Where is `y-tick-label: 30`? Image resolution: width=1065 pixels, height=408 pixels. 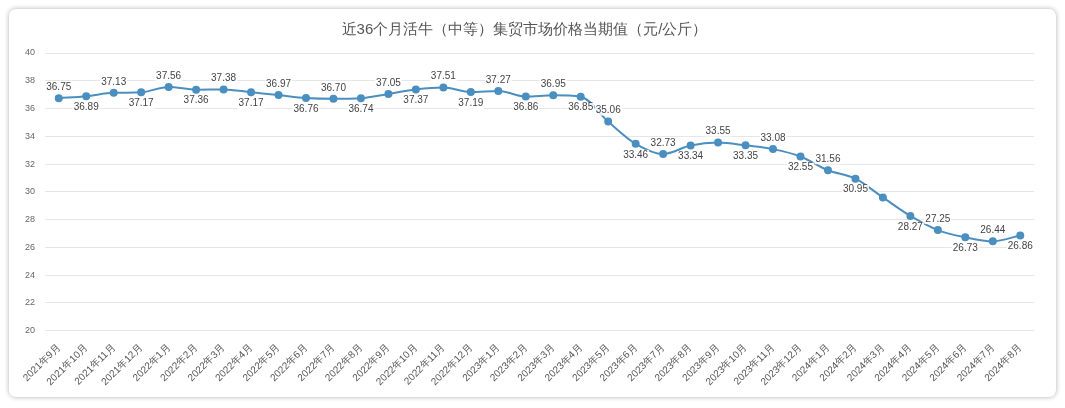
y-tick-label: 30 is located at coordinates (30, 191).